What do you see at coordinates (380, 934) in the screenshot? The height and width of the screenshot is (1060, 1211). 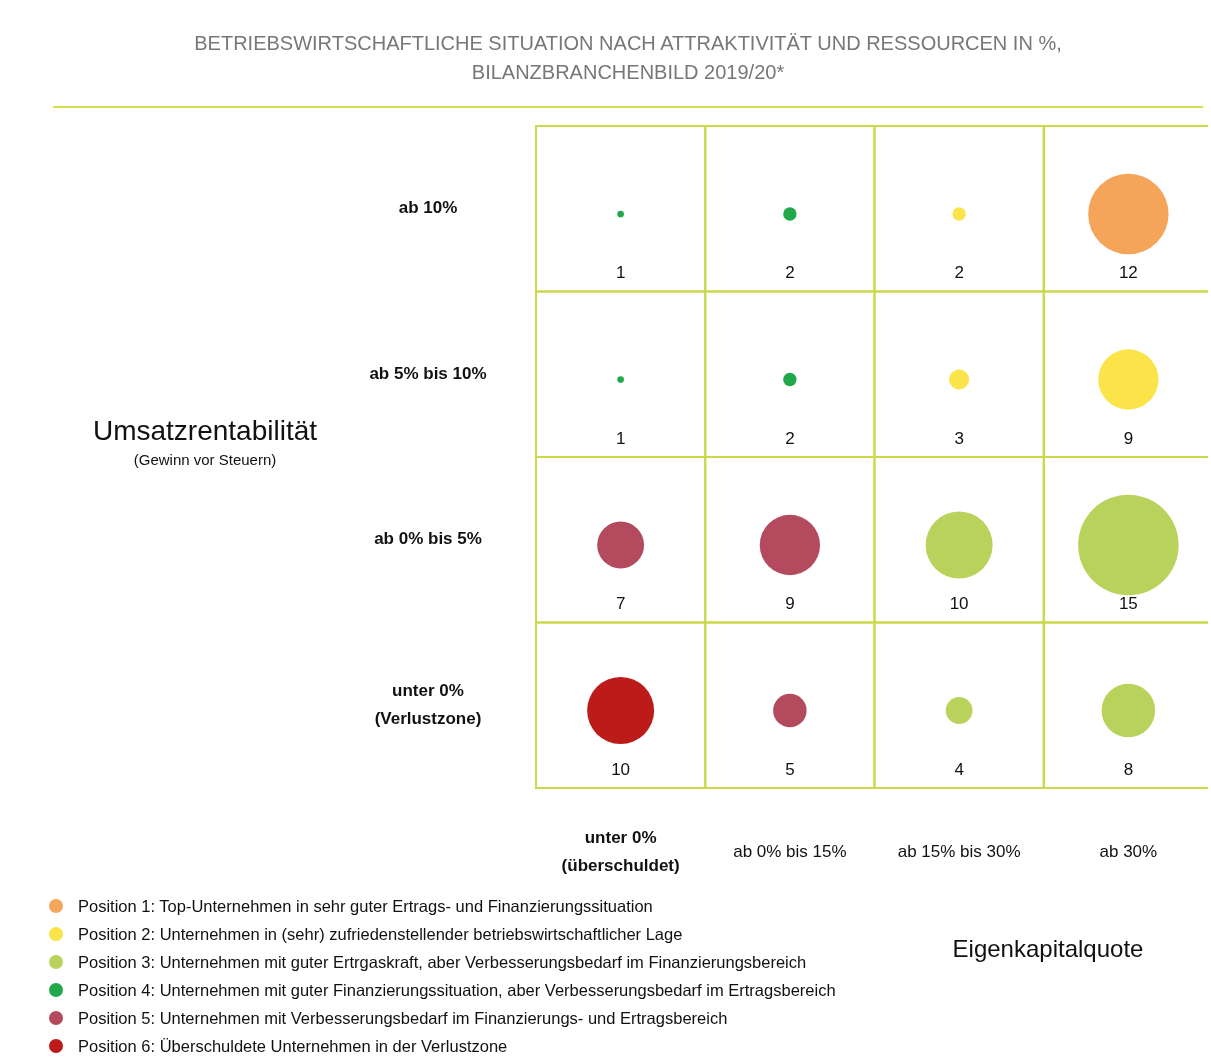 I see `category-label: Position 2: Unternehmen in (sehr) zufriedenstellender betriebswirtschaftlicher Lage` at bounding box center [380, 934].